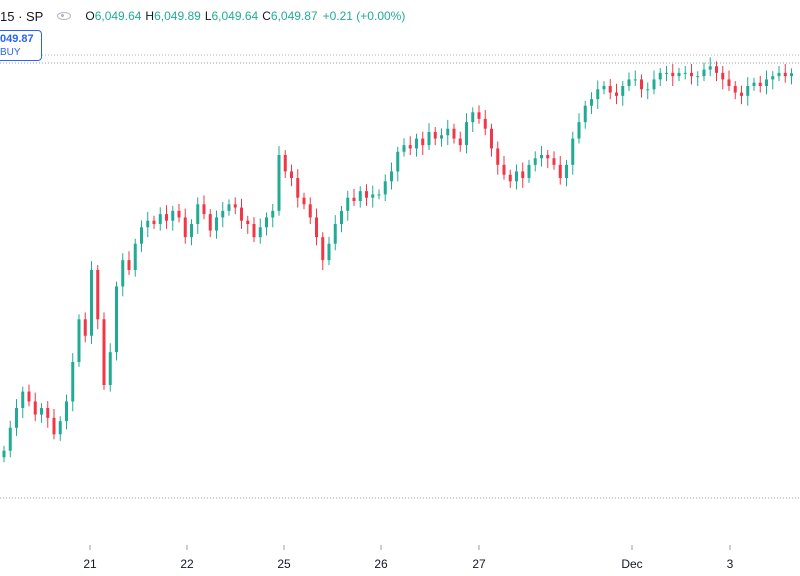  I want to click on open-value: 6,049.64, so click(118, 16).